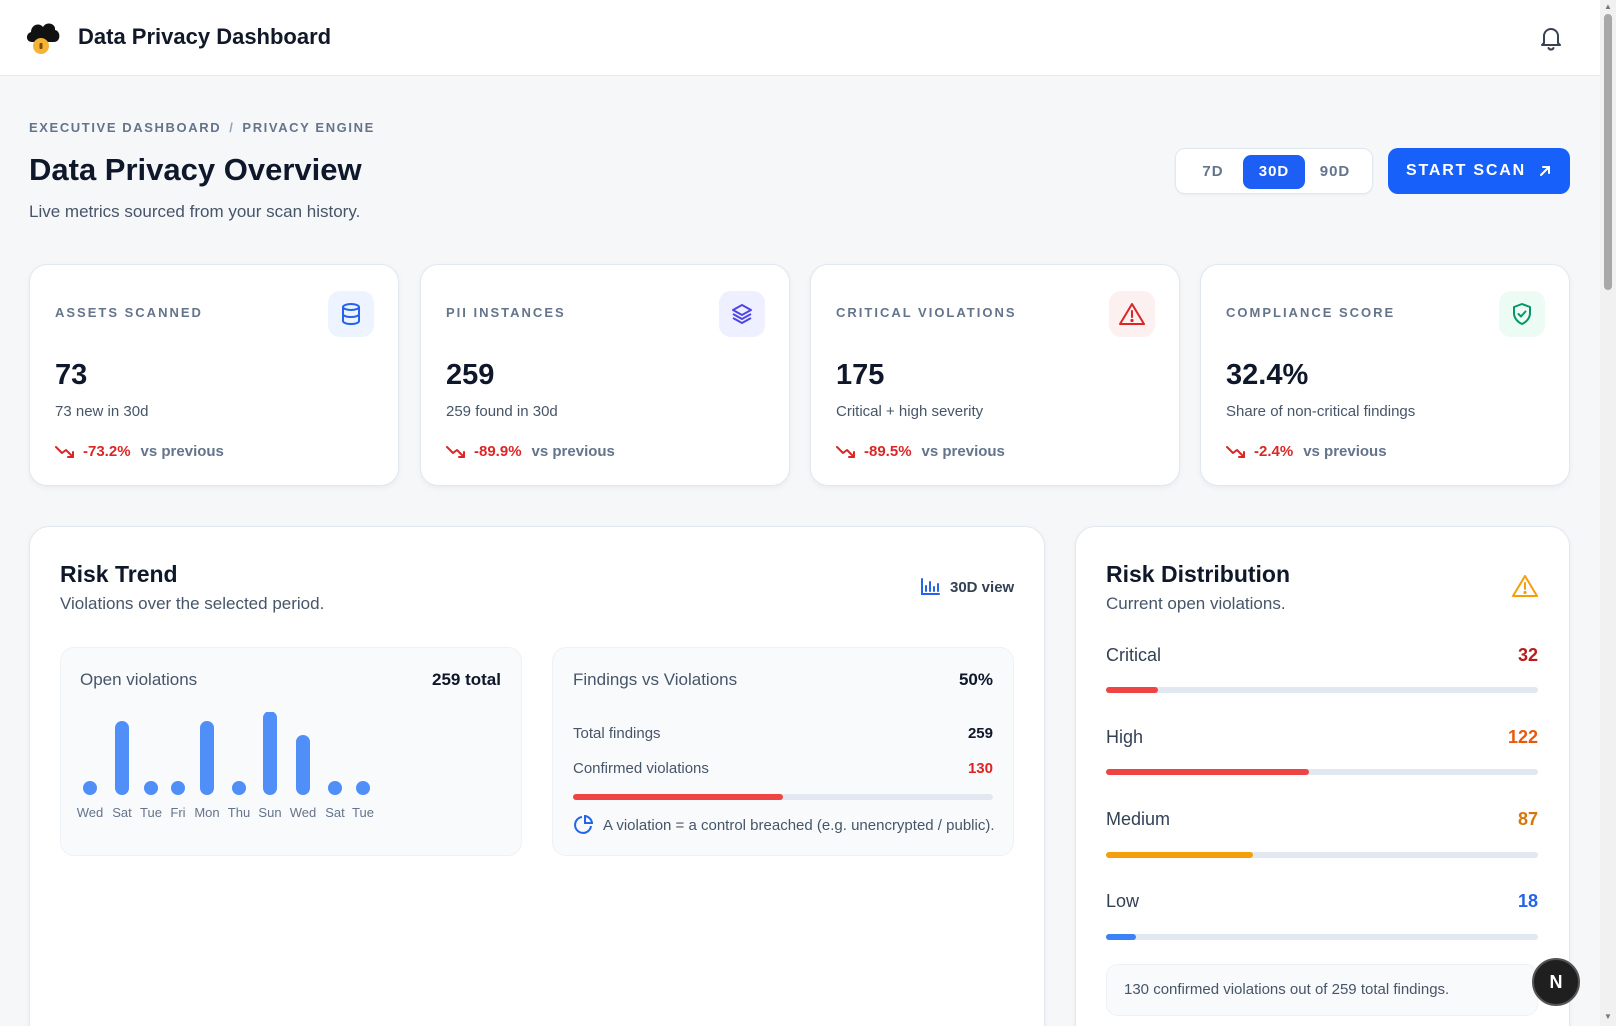 The image size is (1616, 1026). What do you see at coordinates (351, 314) in the screenshot?
I see `database-icon` at bounding box center [351, 314].